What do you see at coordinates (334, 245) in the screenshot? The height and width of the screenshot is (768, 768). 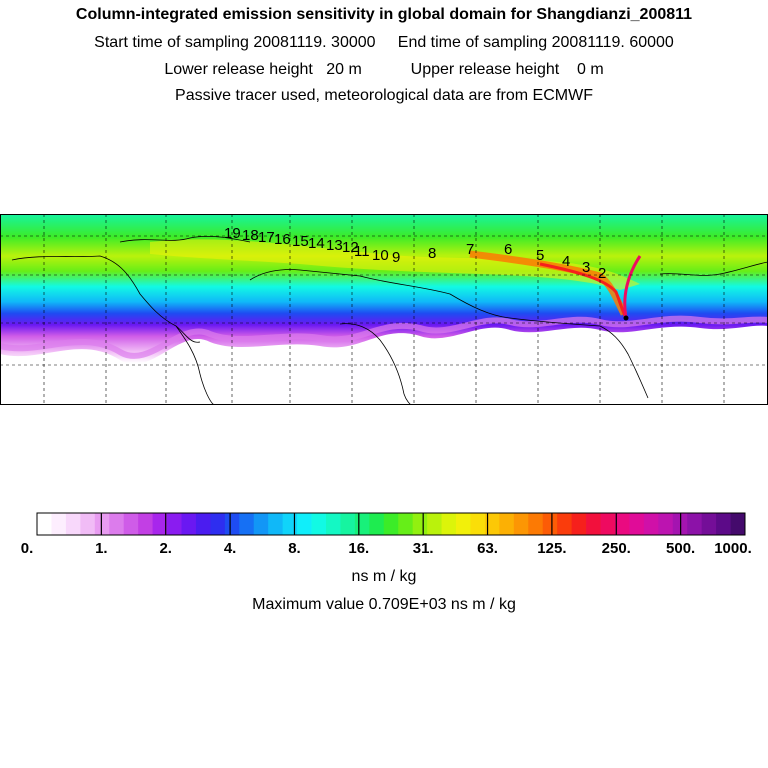 I see `trajectory-label: 13` at bounding box center [334, 245].